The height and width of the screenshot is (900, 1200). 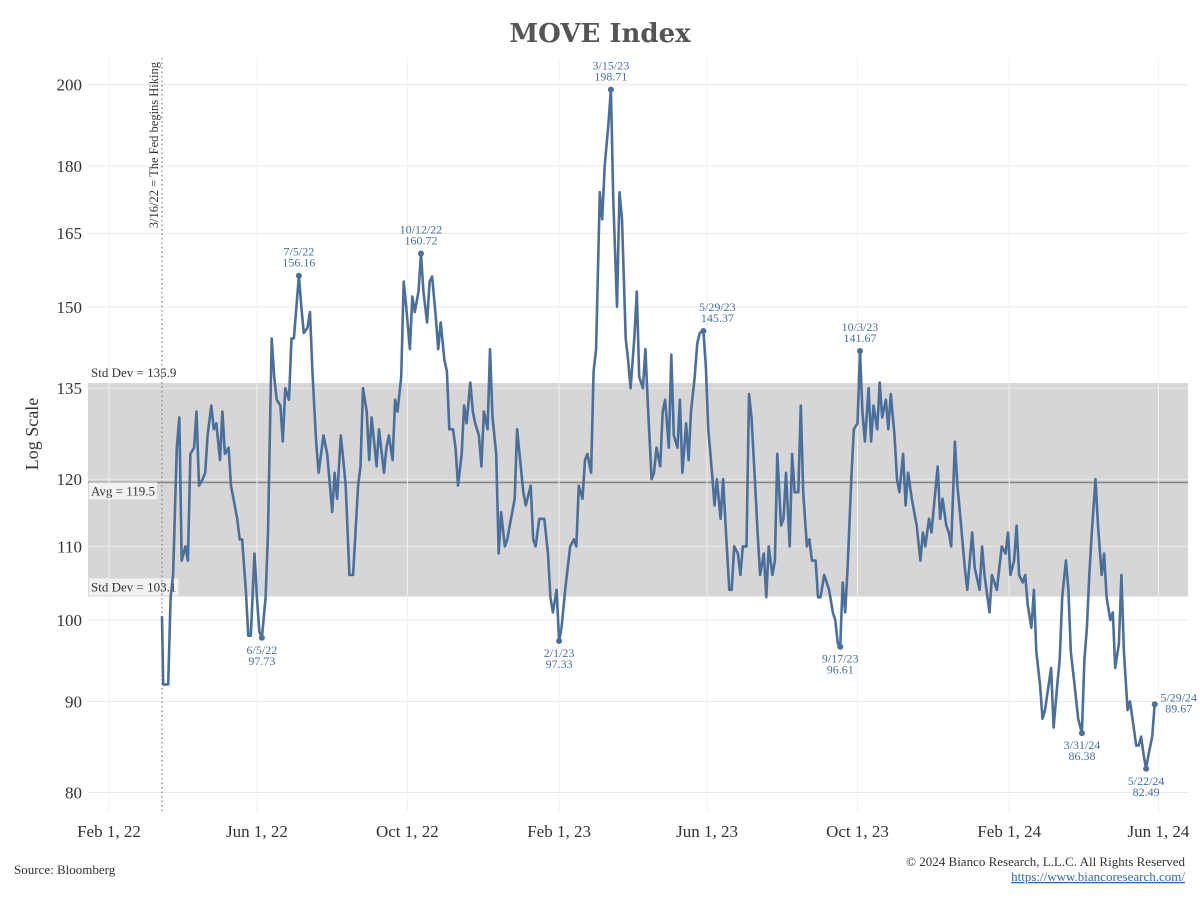 I want to click on y-tick-label: 150, so click(x=70, y=307).